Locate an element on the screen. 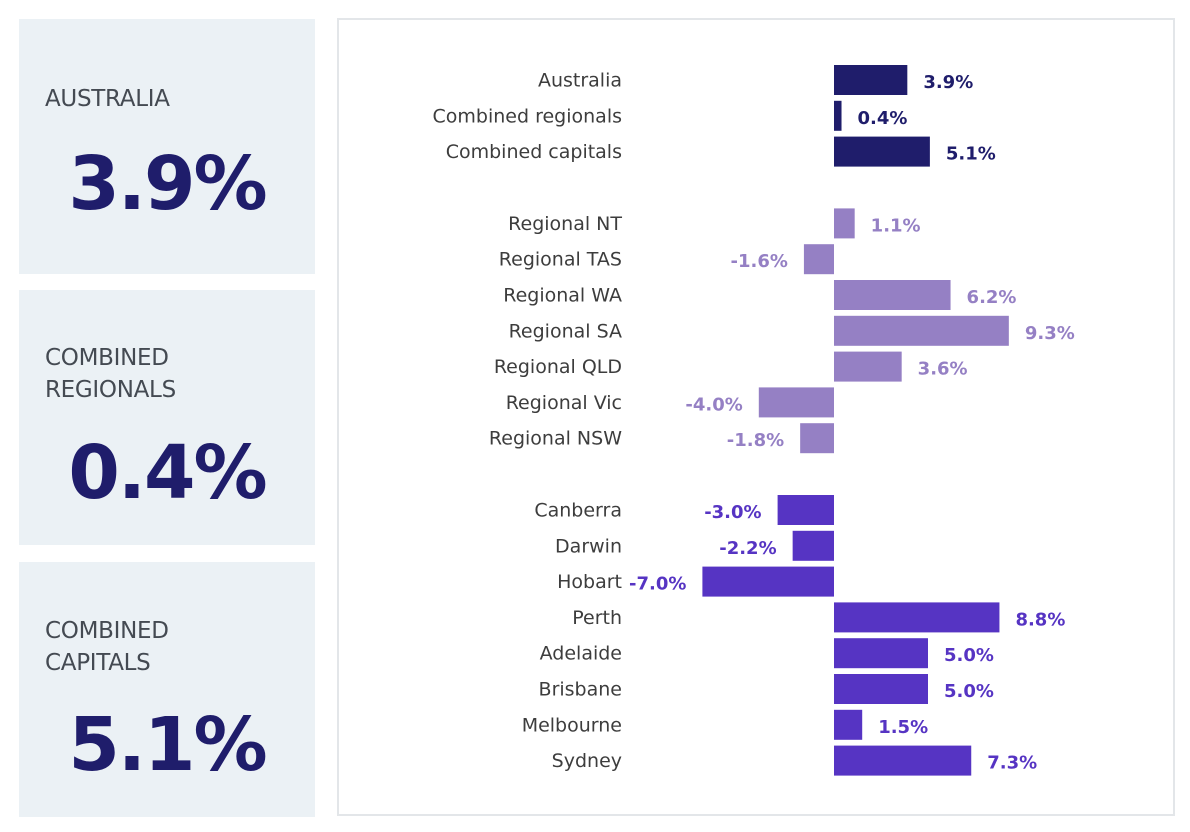  value-label: -4.0% is located at coordinates (713, 404).